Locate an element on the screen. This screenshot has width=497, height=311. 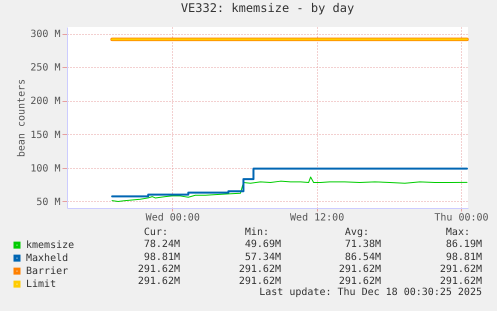
x-tick-label: Wed 00:00 is located at coordinates (173, 218).